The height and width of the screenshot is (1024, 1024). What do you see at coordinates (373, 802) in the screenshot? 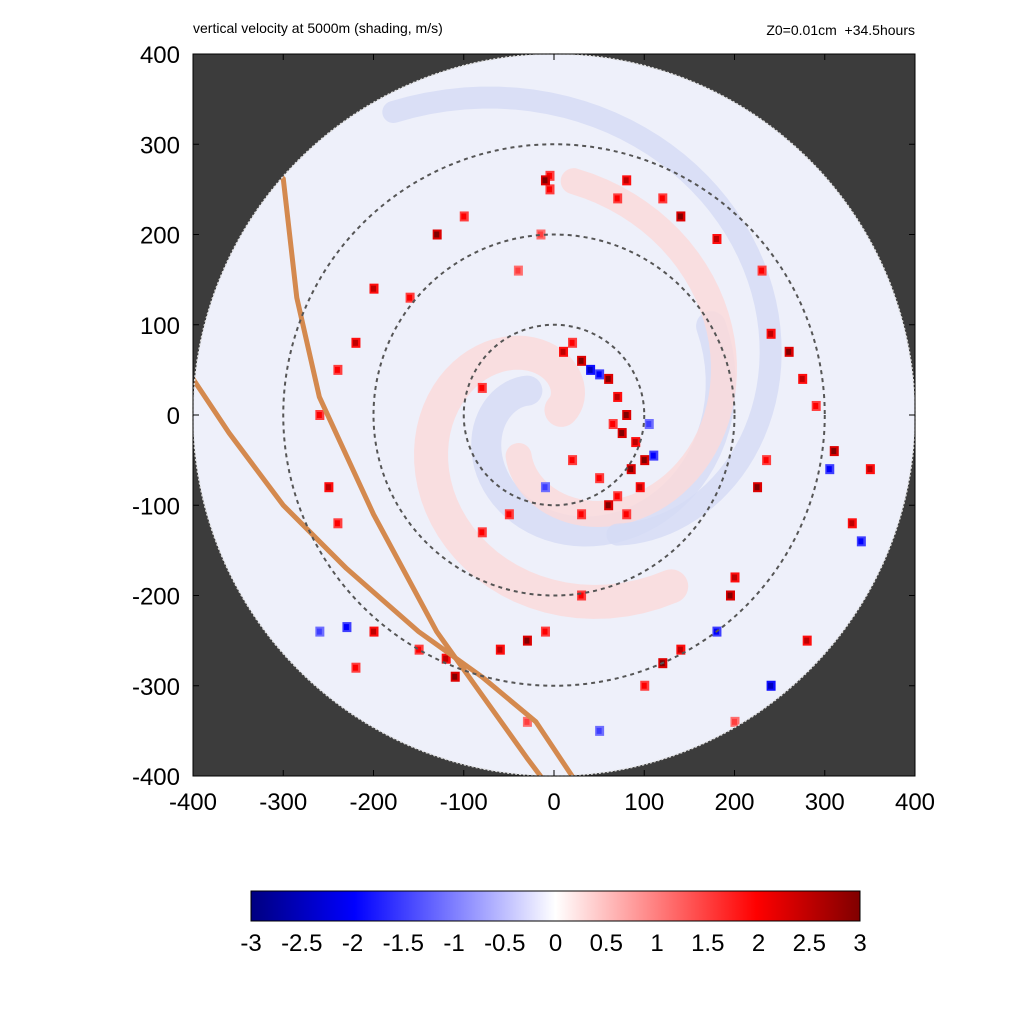
I see `x-tick-label: -200` at bounding box center [373, 802].